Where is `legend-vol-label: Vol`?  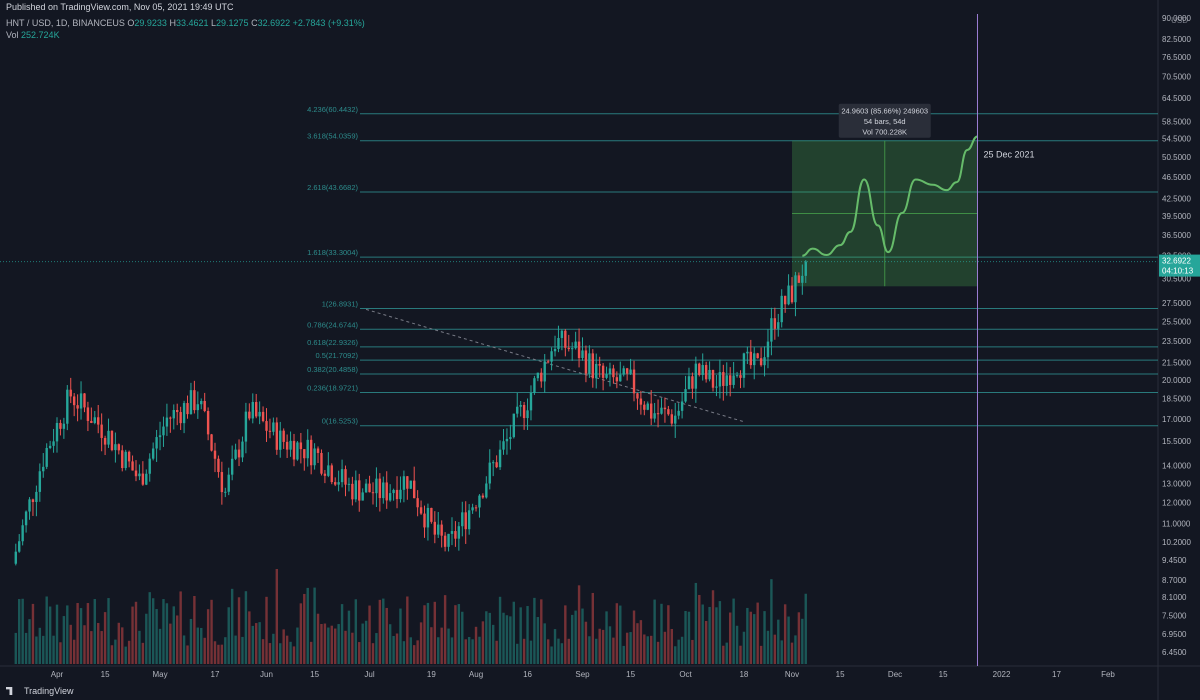 legend-vol-label: Vol is located at coordinates (12, 35).